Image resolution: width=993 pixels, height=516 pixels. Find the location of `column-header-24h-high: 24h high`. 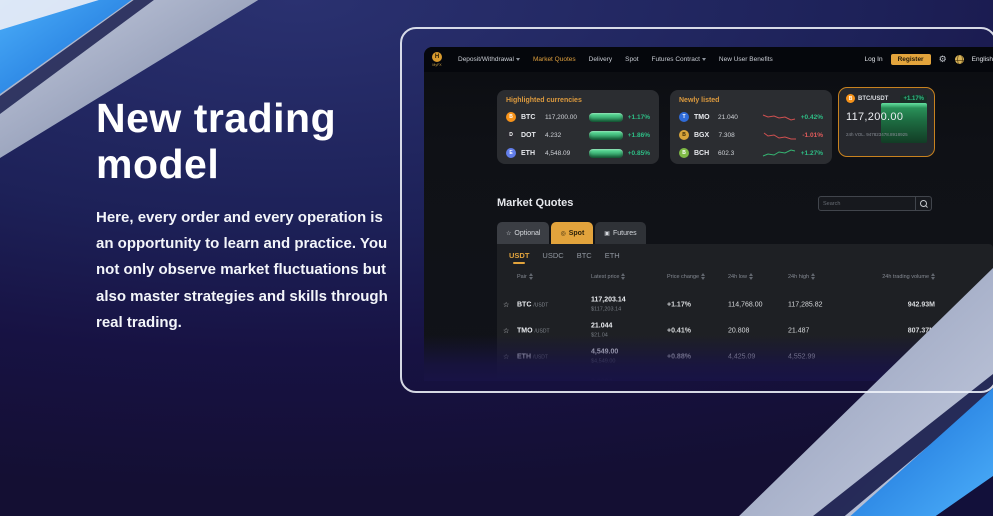

column-header-24h-high: 24h high is located at coordinates (802, 276).